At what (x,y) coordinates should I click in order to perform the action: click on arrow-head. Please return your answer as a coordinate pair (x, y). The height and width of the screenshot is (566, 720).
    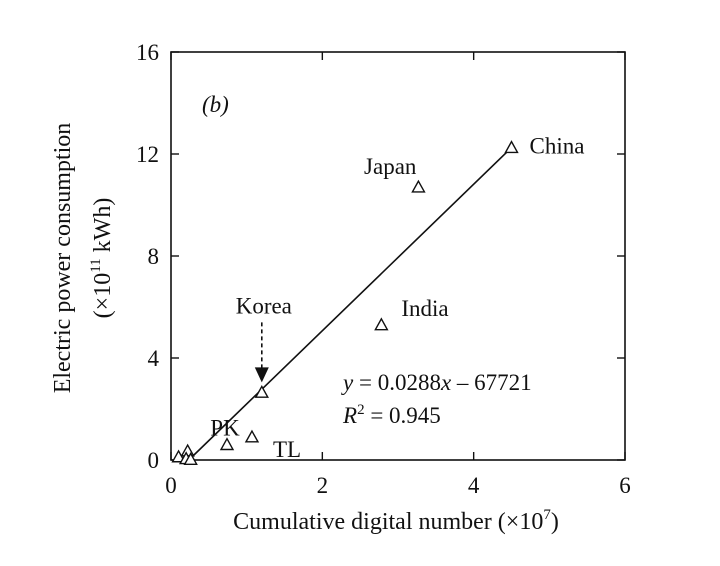
    Looking at the image, I should click on (261, 375).